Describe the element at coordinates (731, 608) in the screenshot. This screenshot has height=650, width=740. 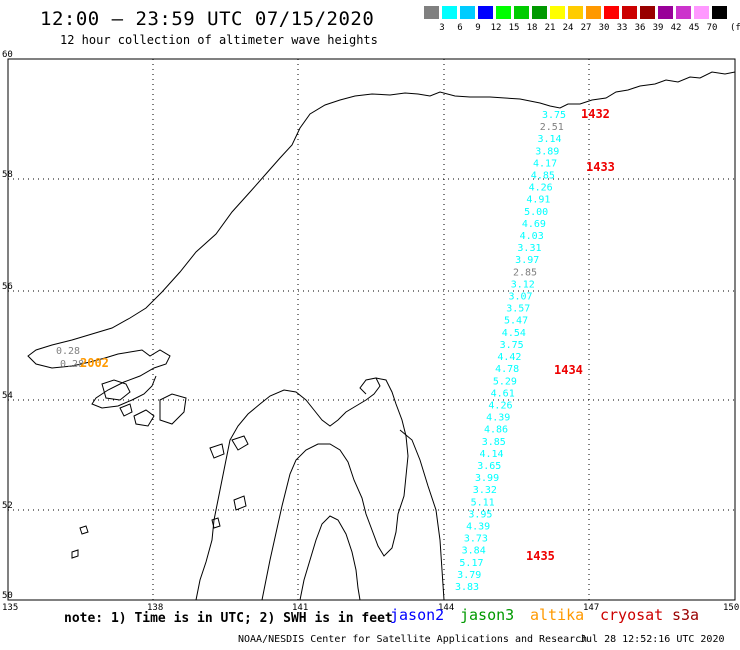
I see `lon-tick-label: 150` at that location.